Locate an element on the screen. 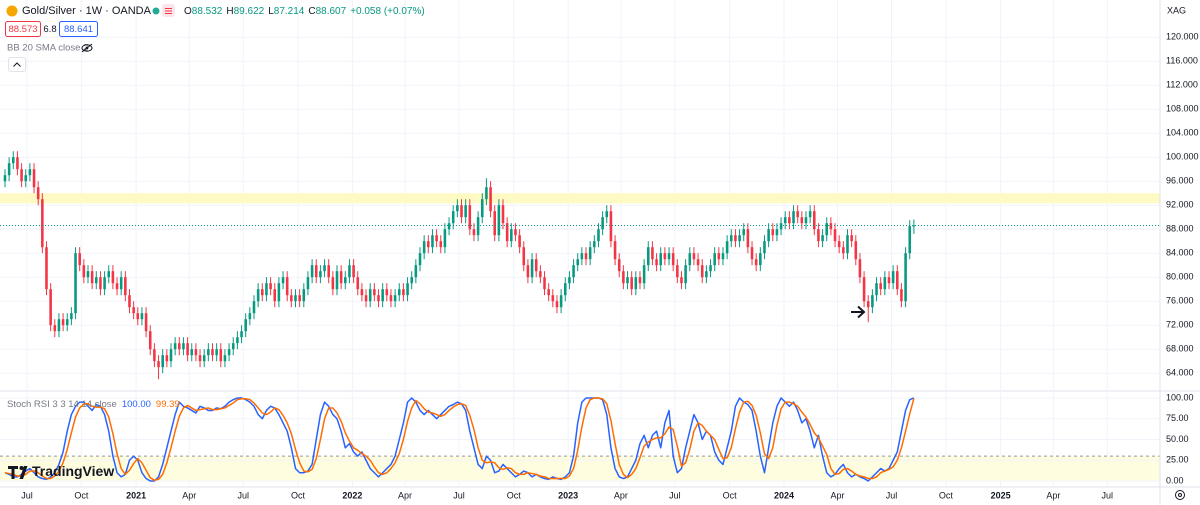 This screenshot has width=1200, height=505. collapse-button is located at coordinates (17, 64).